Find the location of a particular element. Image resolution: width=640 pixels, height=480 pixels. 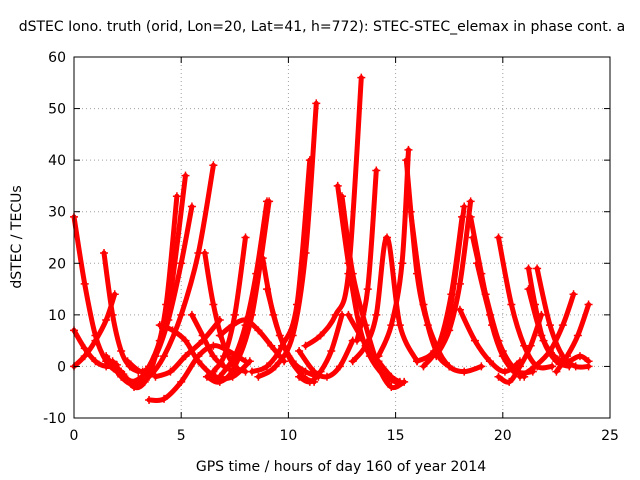

x-axis-label: GPS time / hours of day 160 of year 2014 is located at coordinates (341, 467).